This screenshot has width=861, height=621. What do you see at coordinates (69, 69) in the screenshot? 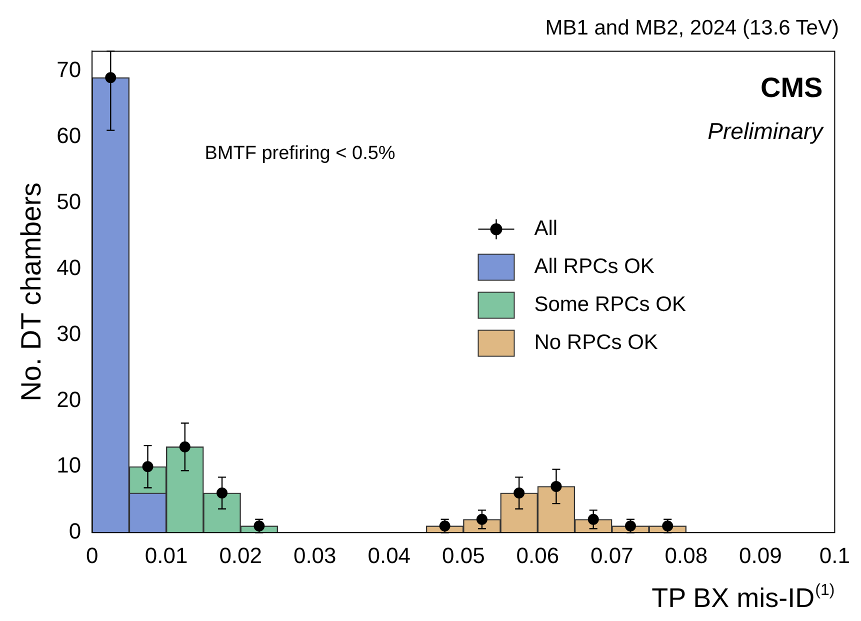
I see `y-tick-label: 70` at bounding box center [69, 69].